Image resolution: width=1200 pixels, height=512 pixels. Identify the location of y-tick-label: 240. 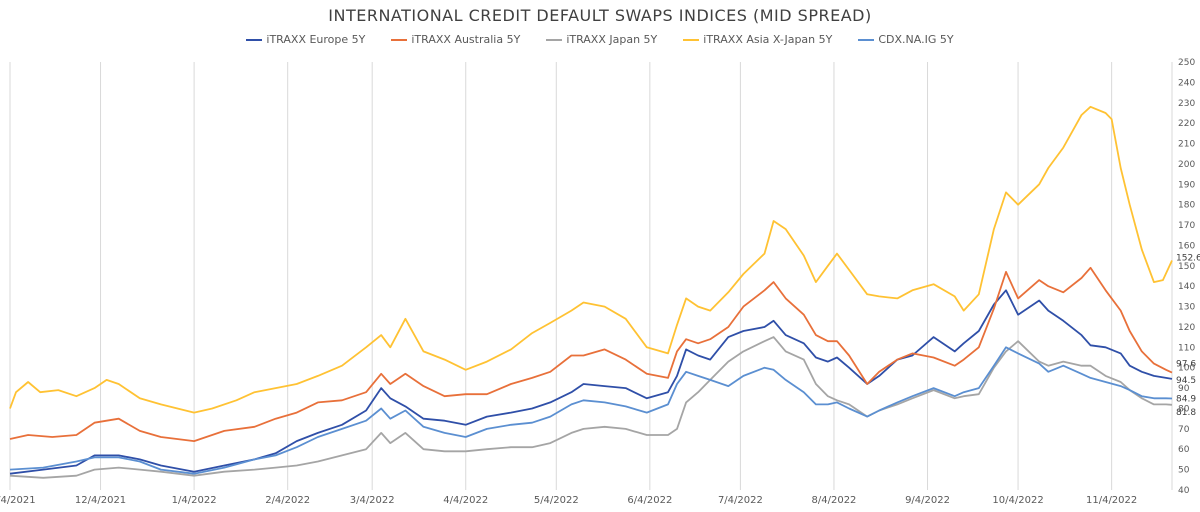
(1186, 83).